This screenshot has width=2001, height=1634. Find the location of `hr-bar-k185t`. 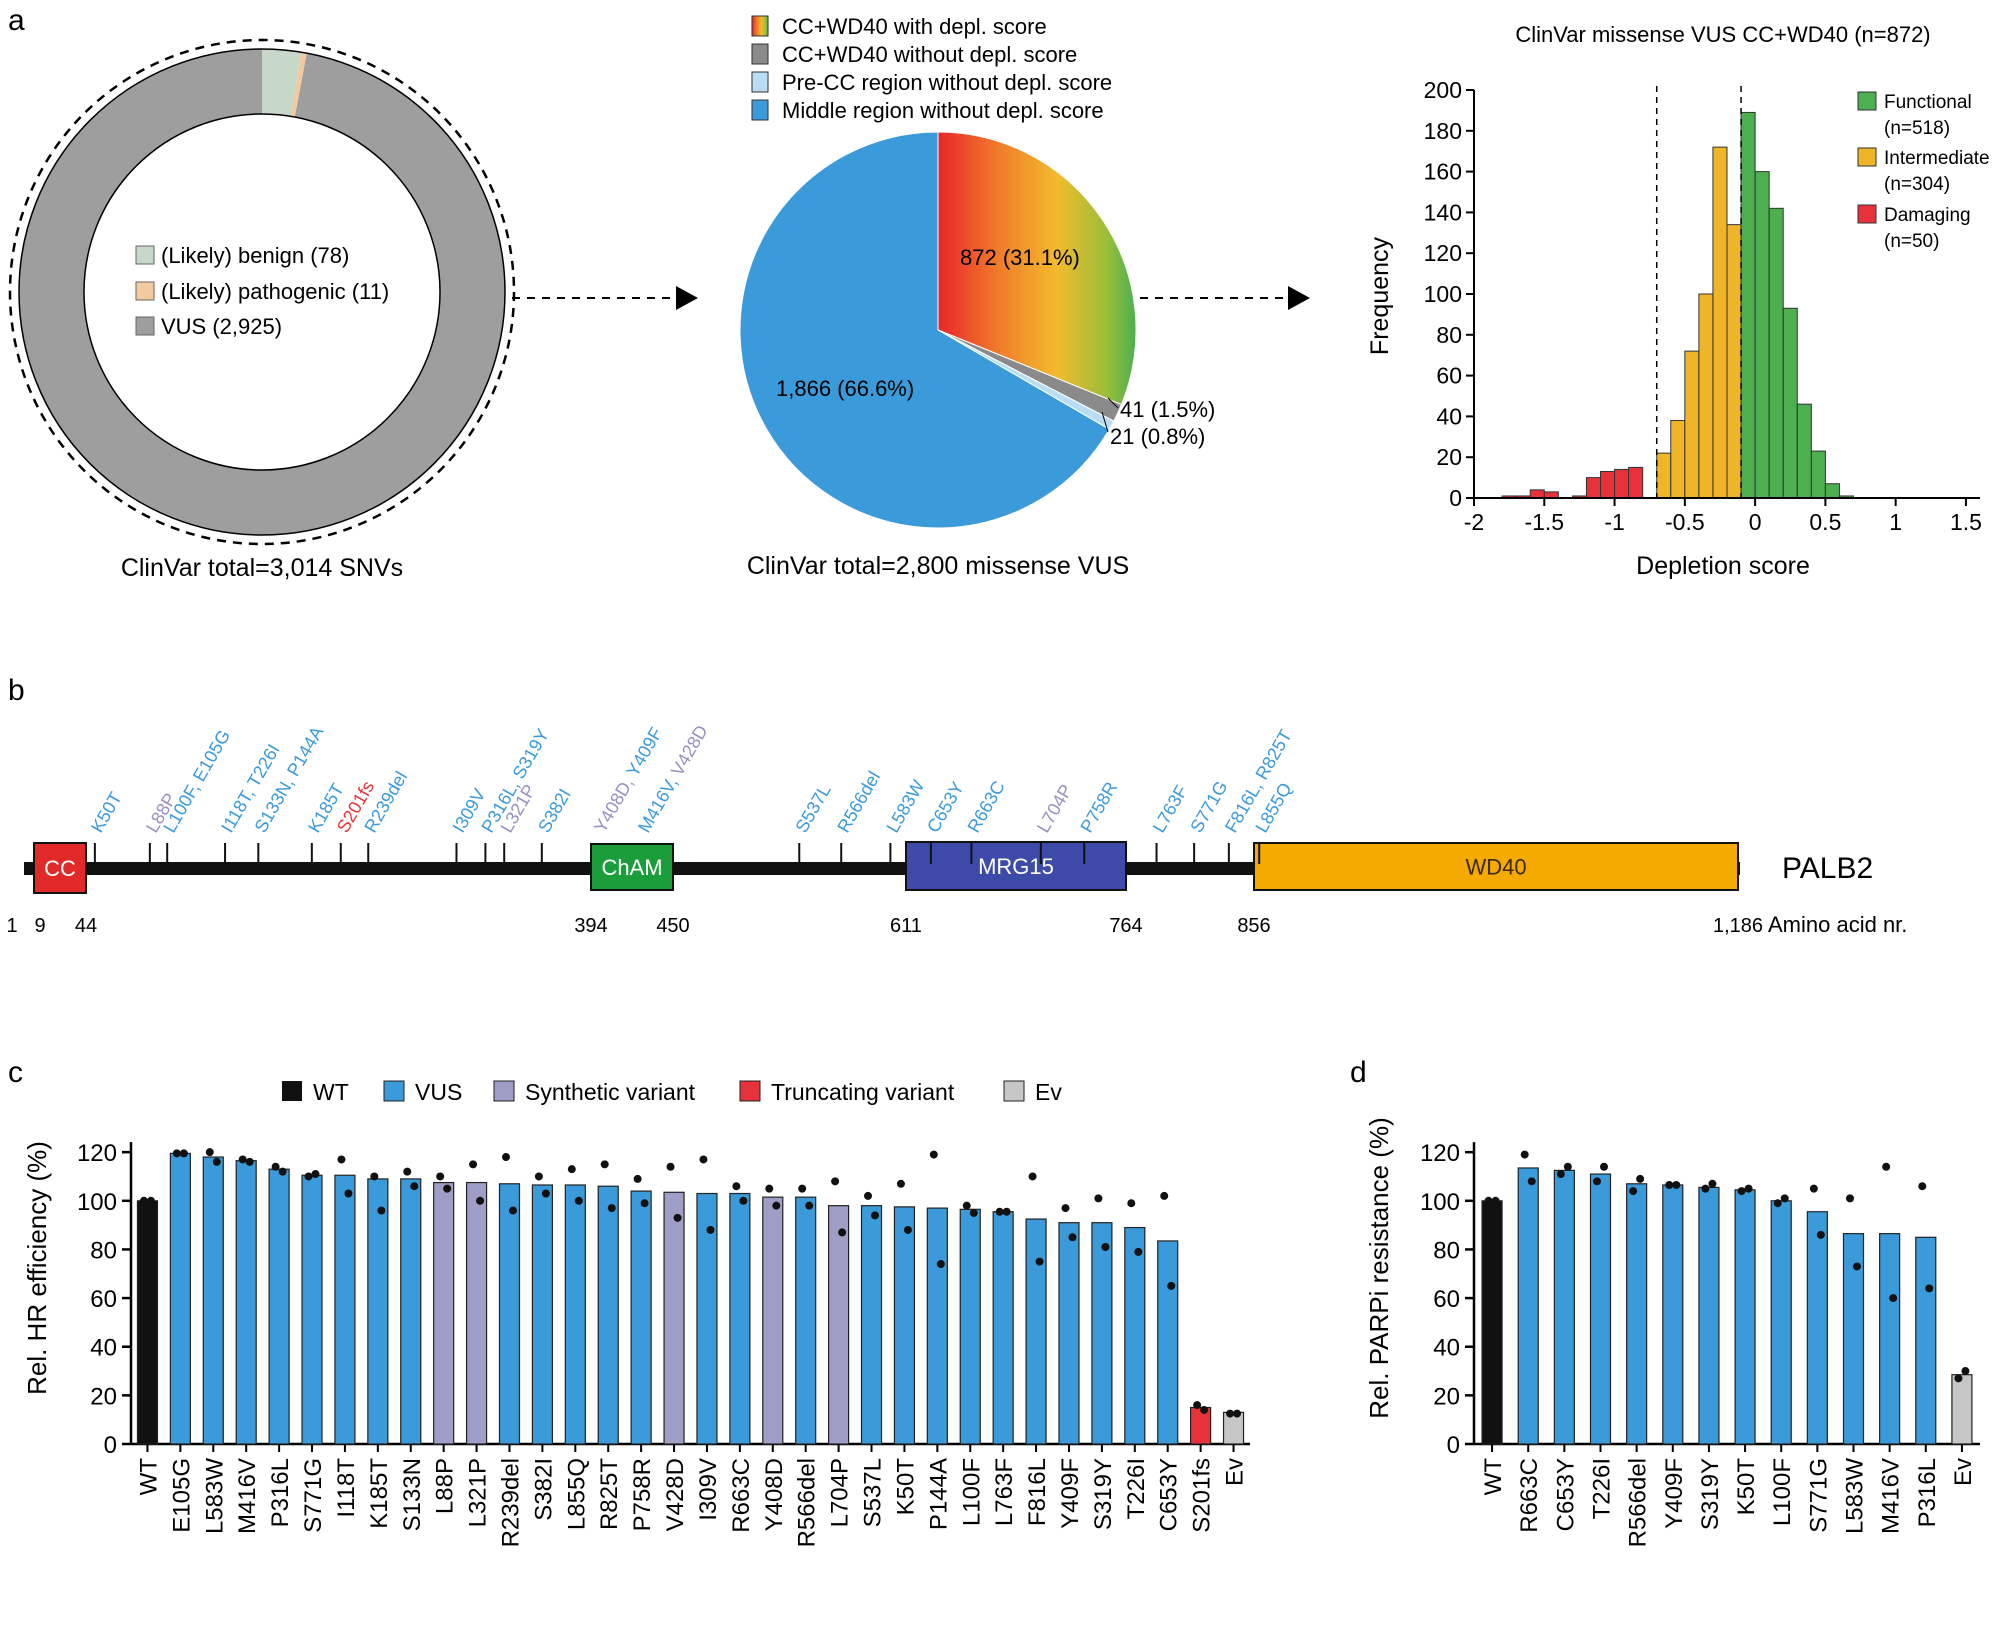

hr-bar-k185t is located at coordinates (378, 1311).